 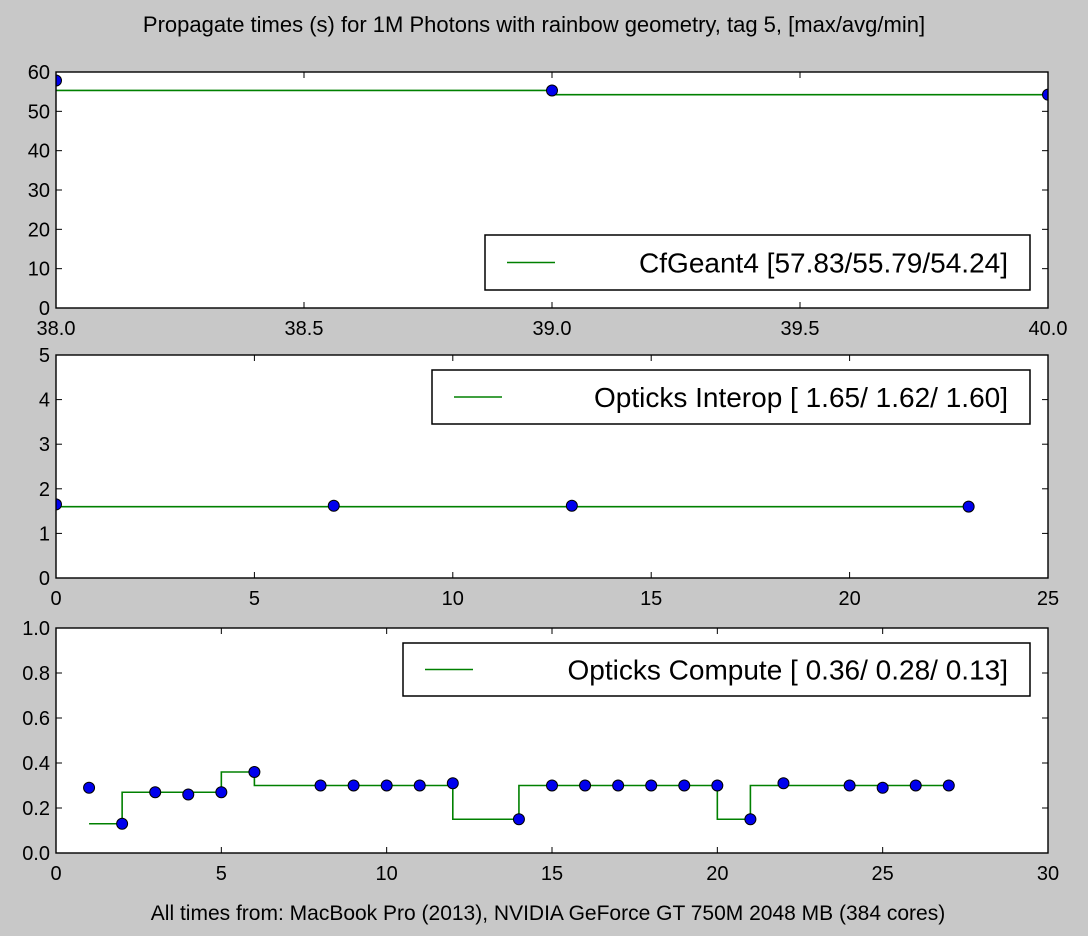 What do you see at coordinates (36, 764) in the screenshot?
I see `y-tick-label: 0.4` at bounding box center [36, 764].